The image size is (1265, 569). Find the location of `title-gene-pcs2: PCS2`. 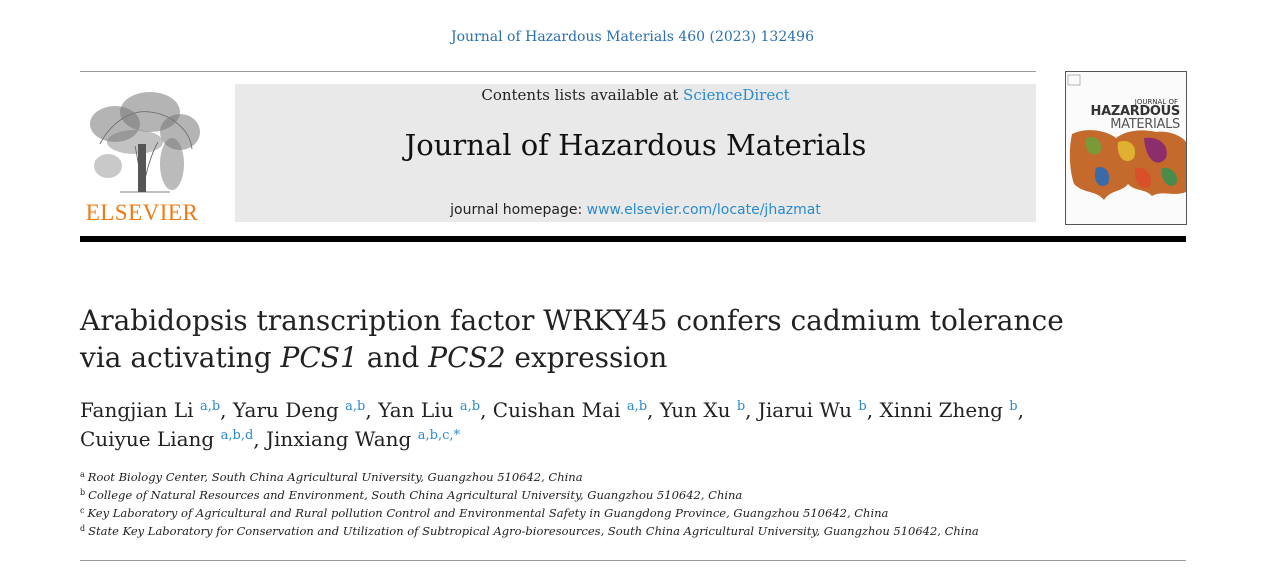

title-gene-pcs2: PCS2 is located at coordinates (467, 357).